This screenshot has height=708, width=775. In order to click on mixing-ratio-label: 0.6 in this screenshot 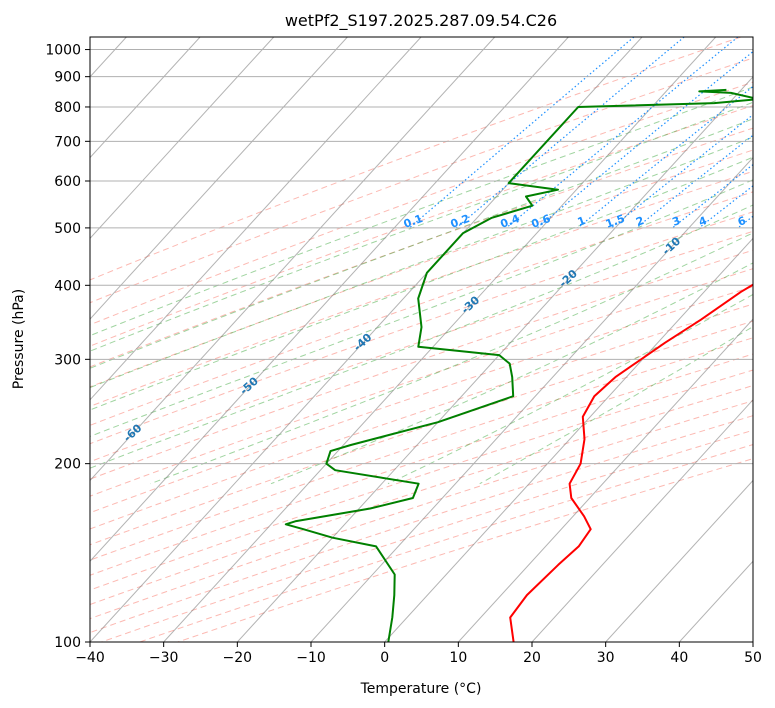, I will do `click(541, 221)`.